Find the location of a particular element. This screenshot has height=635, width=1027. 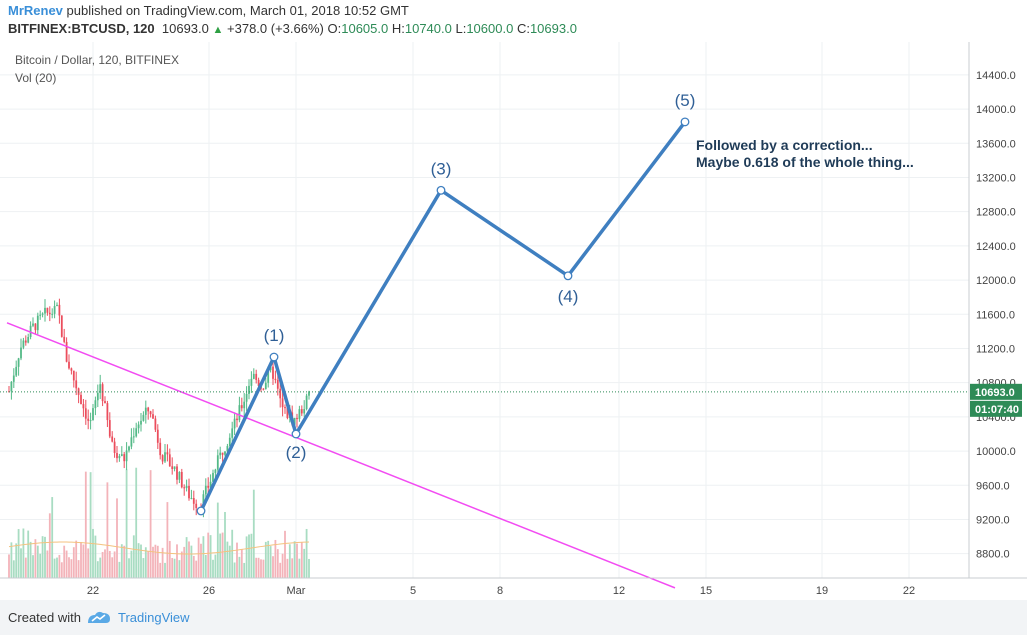

y-tick-label: 12000.0 is located at coordinates (996, 281).